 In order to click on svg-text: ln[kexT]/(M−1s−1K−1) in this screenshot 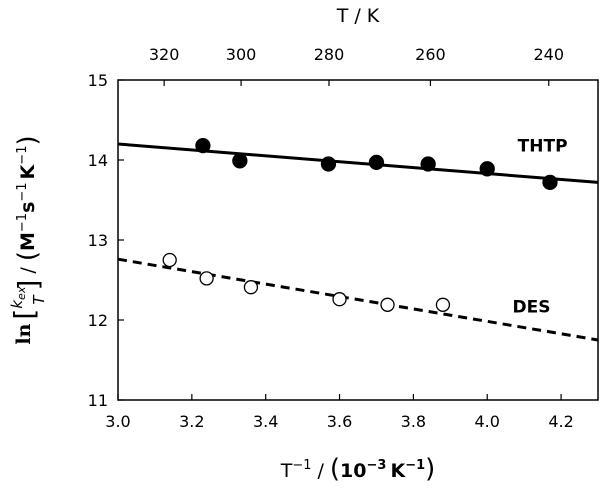, I will do `click(28, 239)`.